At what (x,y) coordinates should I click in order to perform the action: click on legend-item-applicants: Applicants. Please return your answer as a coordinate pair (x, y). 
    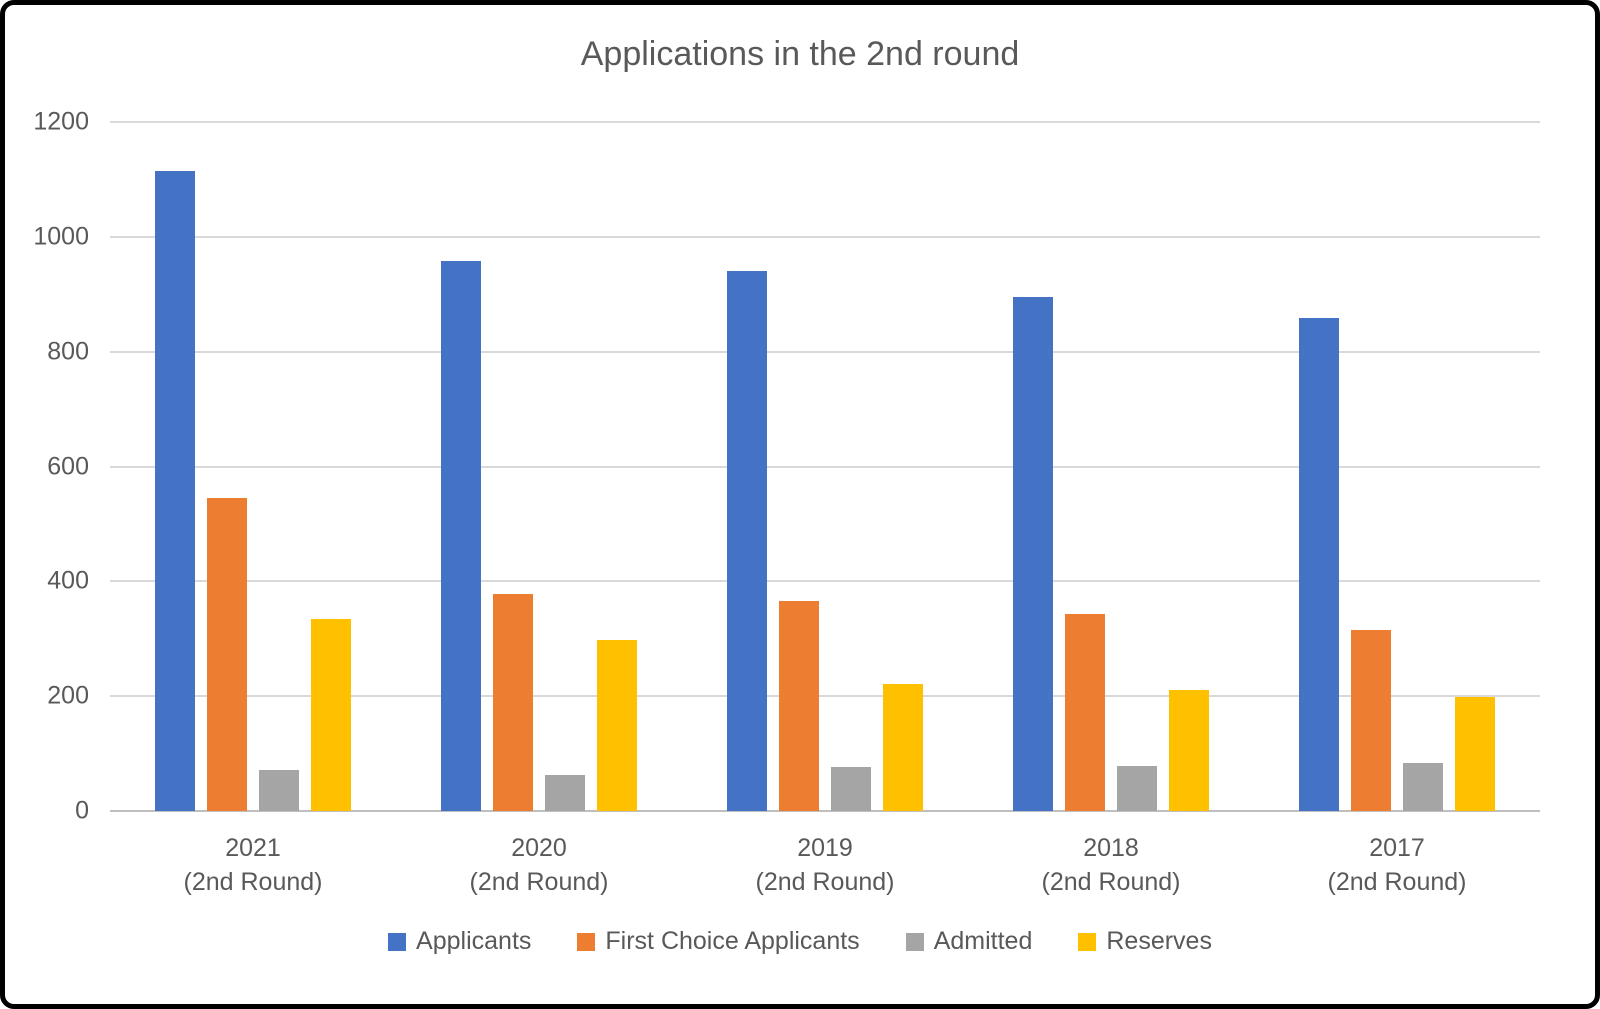
    Looking at the image, I should click on (459, 941).